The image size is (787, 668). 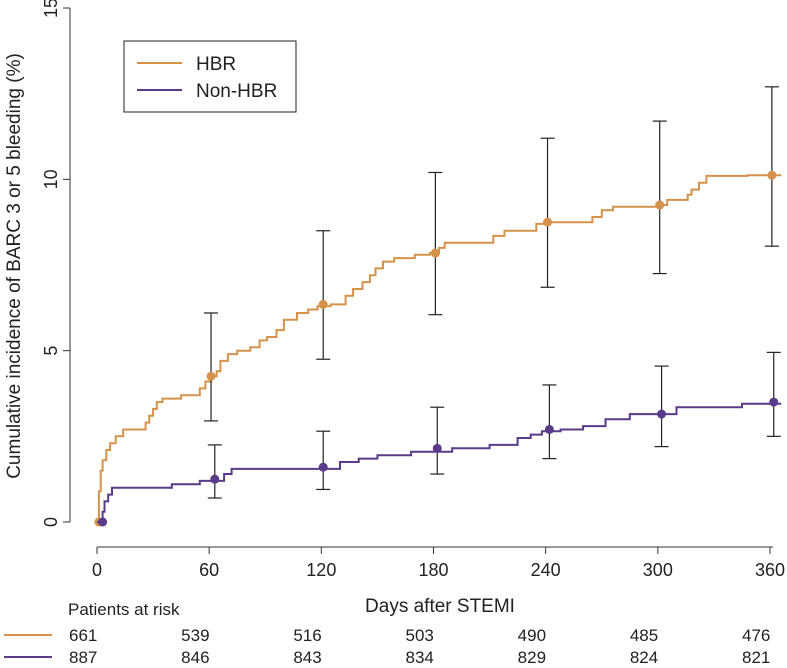 What do you see at coordinates (216, 64) in the screenshot?
I see `legend-label-hbr: HBR` at bounding box center [216, 64].